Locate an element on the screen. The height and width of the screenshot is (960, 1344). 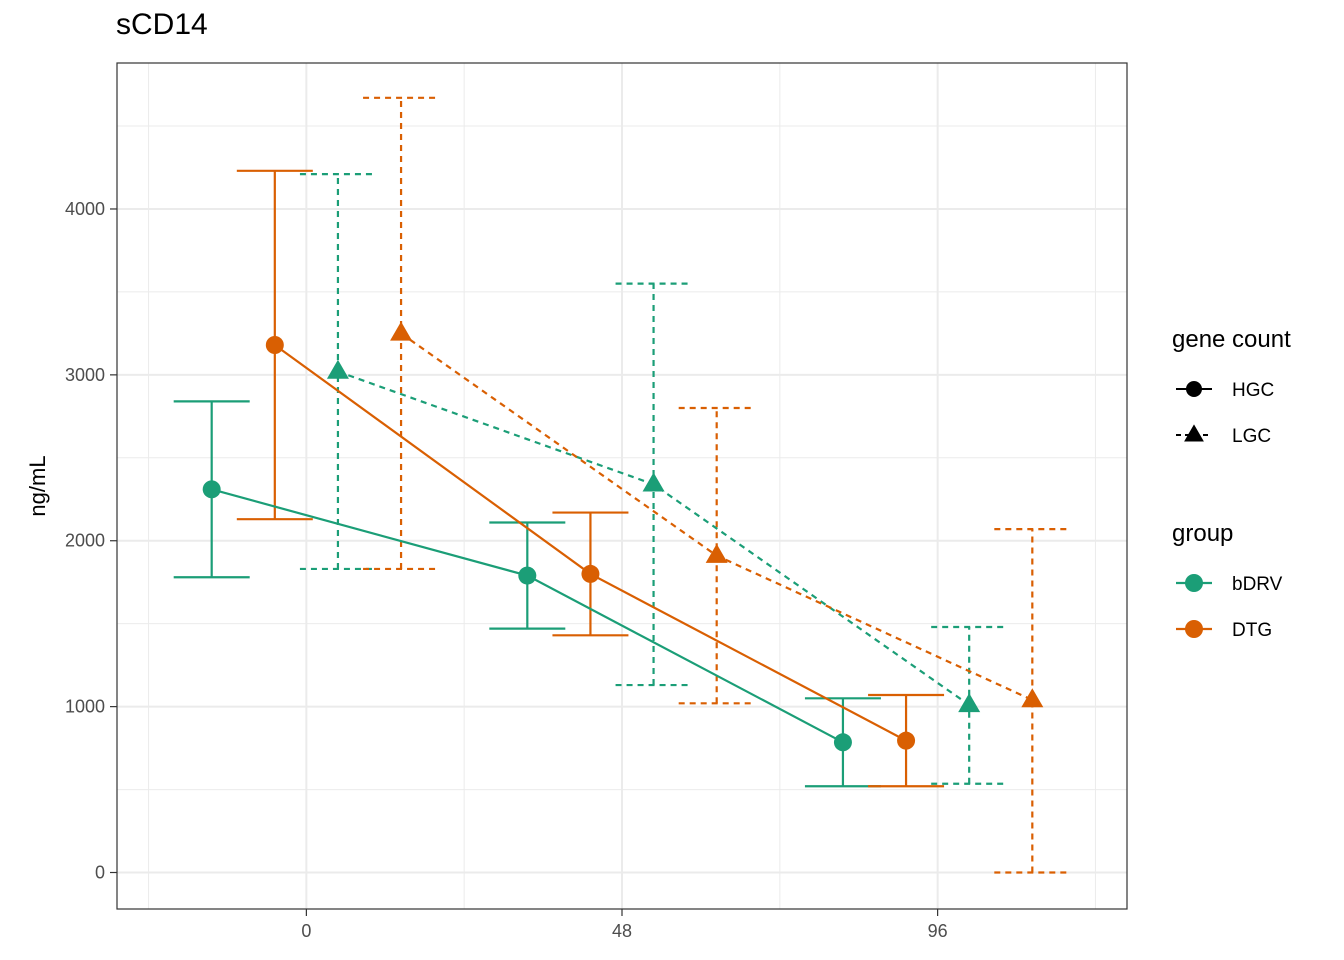
y-tick-label: 1000 is located at coordinates (85, 707).